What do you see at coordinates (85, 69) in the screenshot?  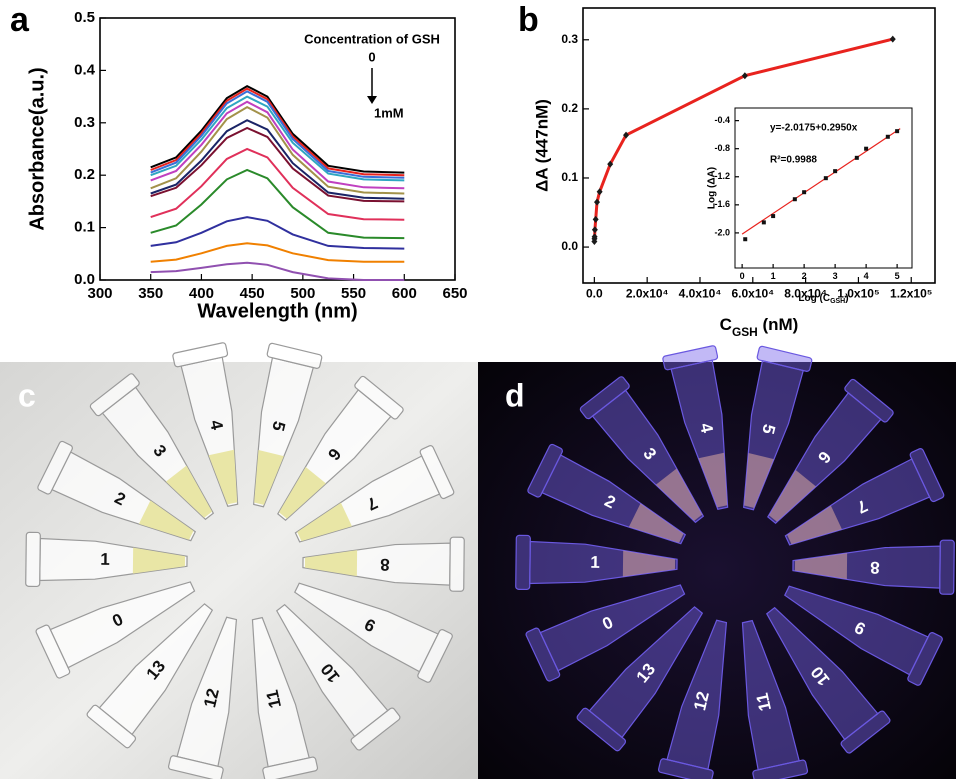 I see `y-tick-label: 0.4` at bounding box center [85, 69].